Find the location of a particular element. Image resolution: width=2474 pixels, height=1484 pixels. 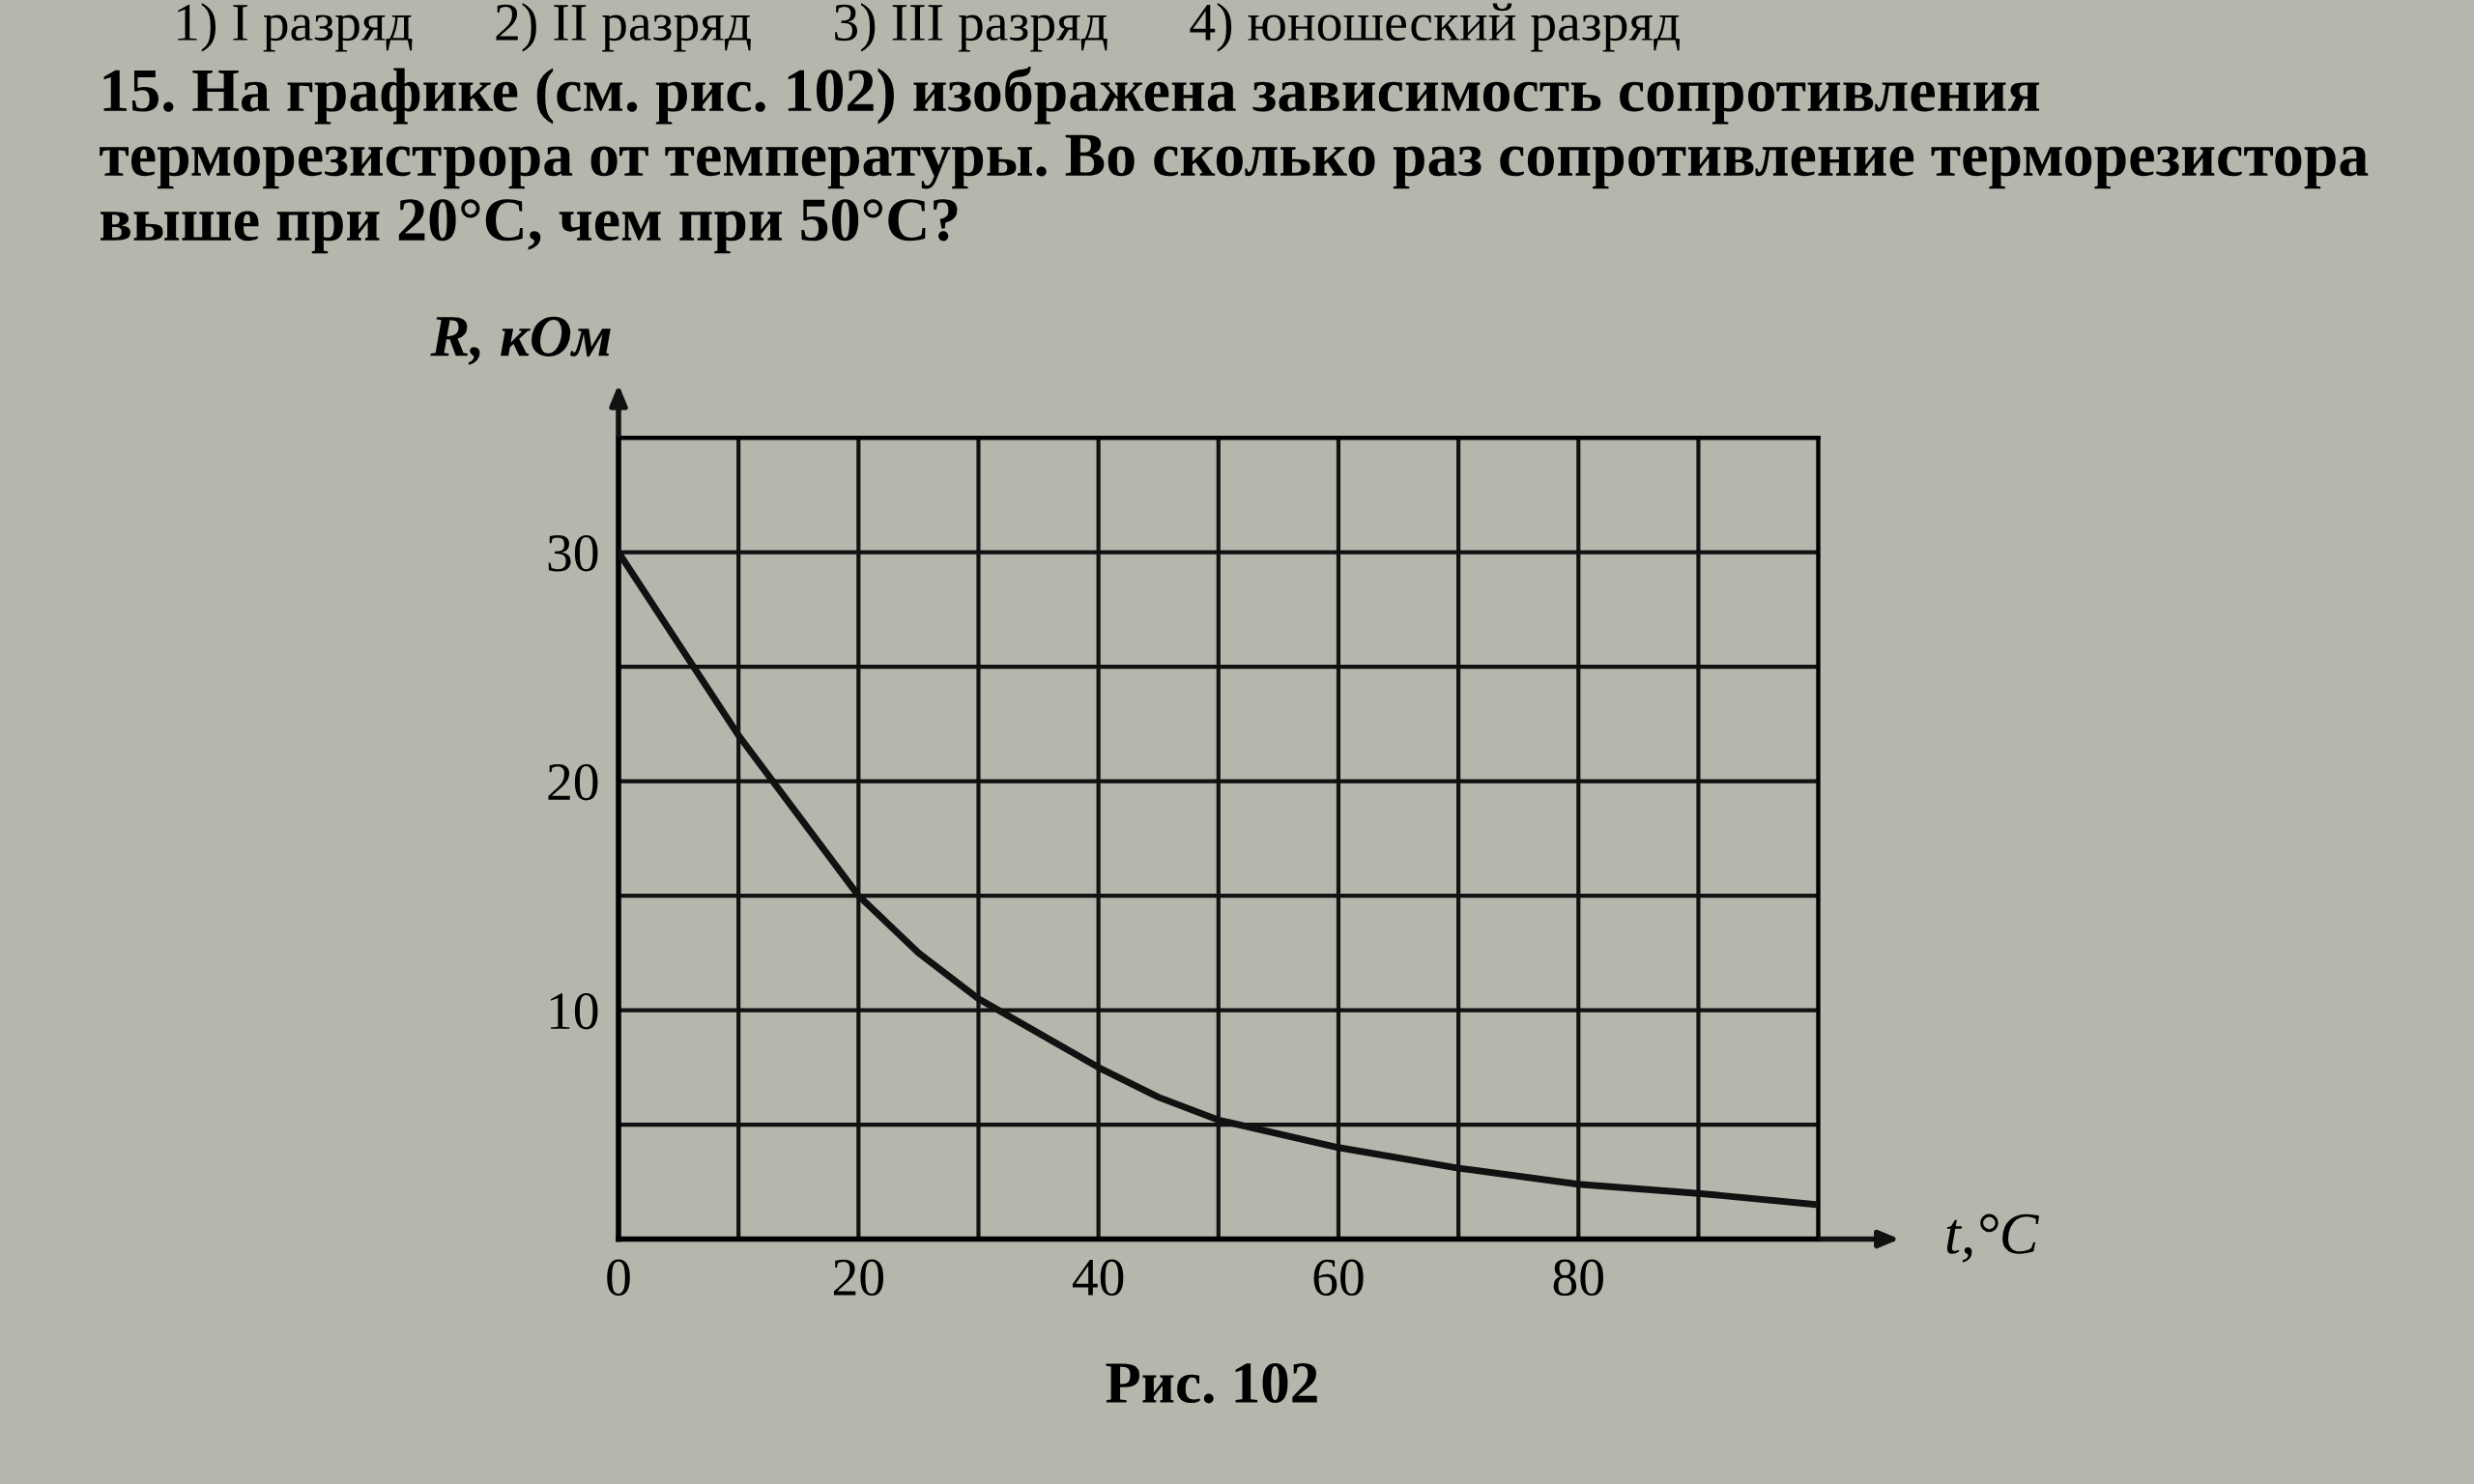

y-tick-label: 20 is located at coordinates (573, 782).